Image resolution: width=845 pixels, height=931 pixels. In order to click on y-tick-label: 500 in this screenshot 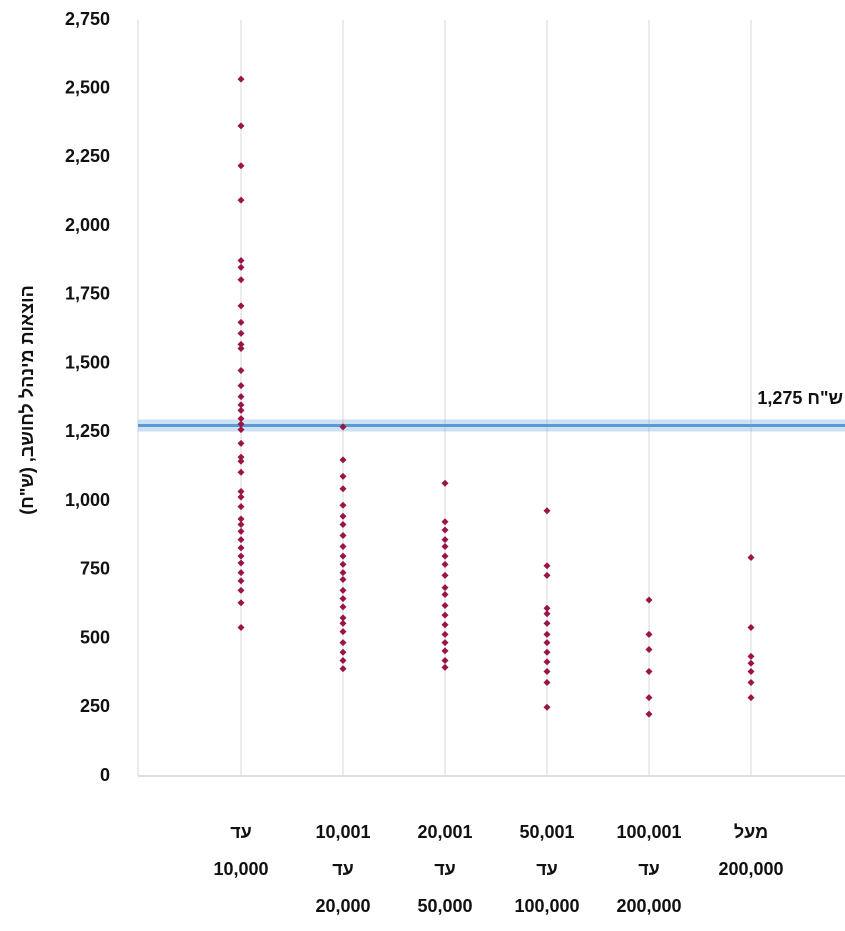, I will do `click(95, 637)`.